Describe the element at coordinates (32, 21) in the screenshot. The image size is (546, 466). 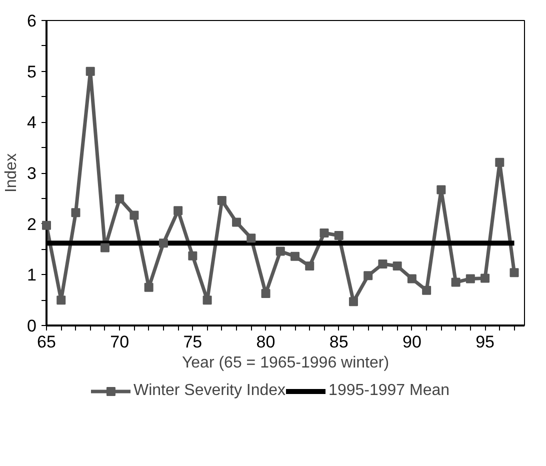
I see `y-tick-label: 6` at that location.